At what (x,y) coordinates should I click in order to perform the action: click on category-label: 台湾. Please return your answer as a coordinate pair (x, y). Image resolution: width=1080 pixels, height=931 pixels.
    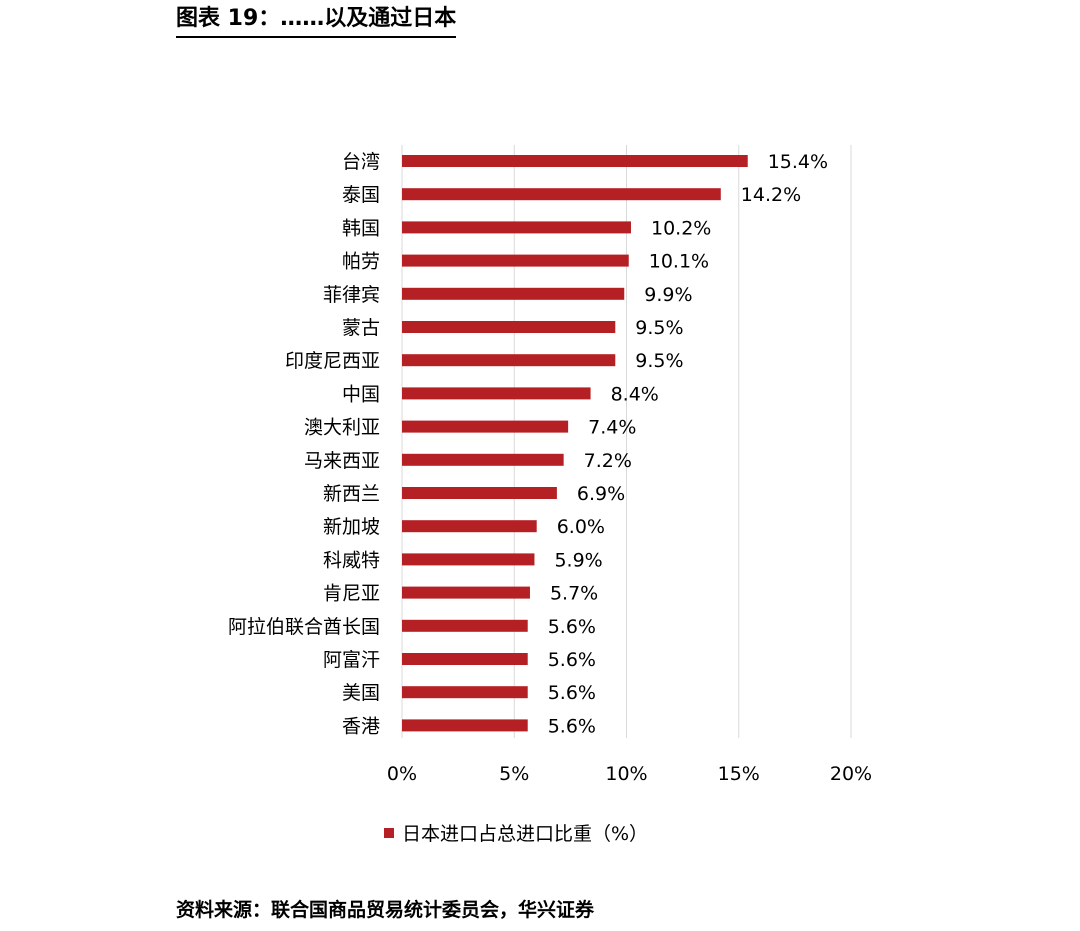
    Looking at the image, I should click on (361, 162).